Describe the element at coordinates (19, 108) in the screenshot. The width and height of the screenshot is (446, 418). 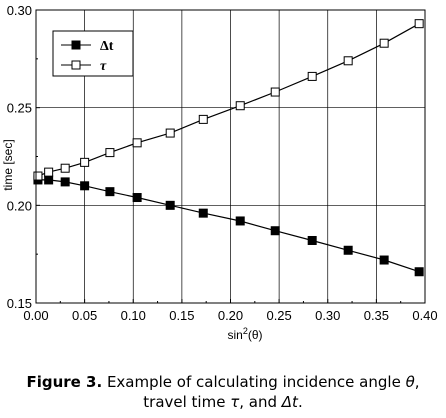
I see `y-tick-label: 0.25` at that location.